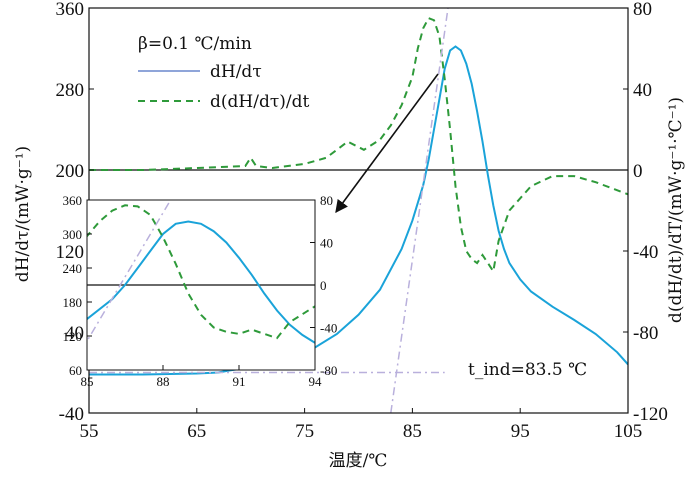 This screenshot has width=700, height=481. Describe the element at coordinates (527, 370) in the screenshot. I see `induction-temperature-label: t_ind=83.5 ℃` at that location.